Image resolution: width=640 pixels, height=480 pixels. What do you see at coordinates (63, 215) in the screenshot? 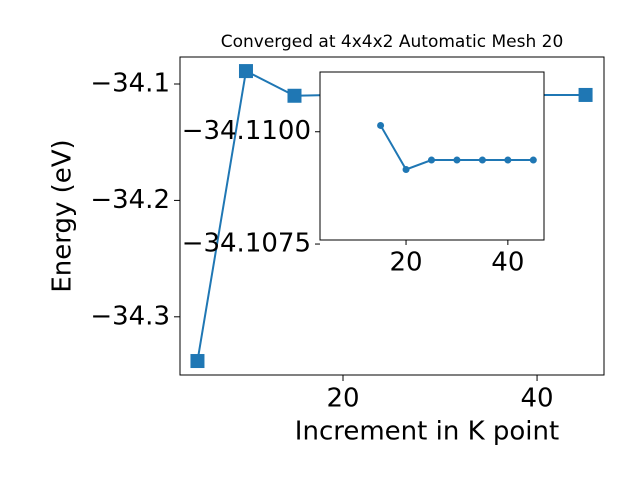
I see `y-axis-label: Energy (eV)` at bounding box center [63, 215].